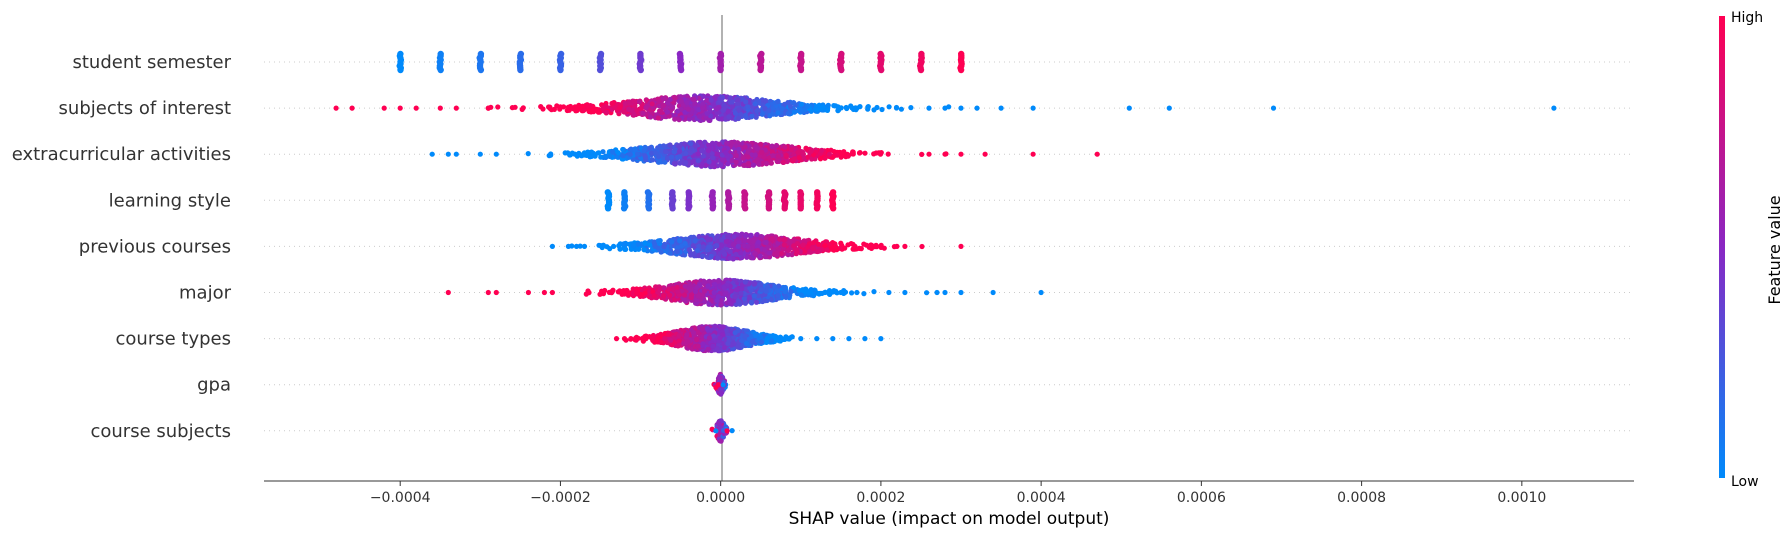 Image resolution: width=1785 pixels, height=536 pixels. What do you see at coordinates (160, 431) in the screenshot?
I see `feature-label: course subjects` at bounding box center [160, 431].